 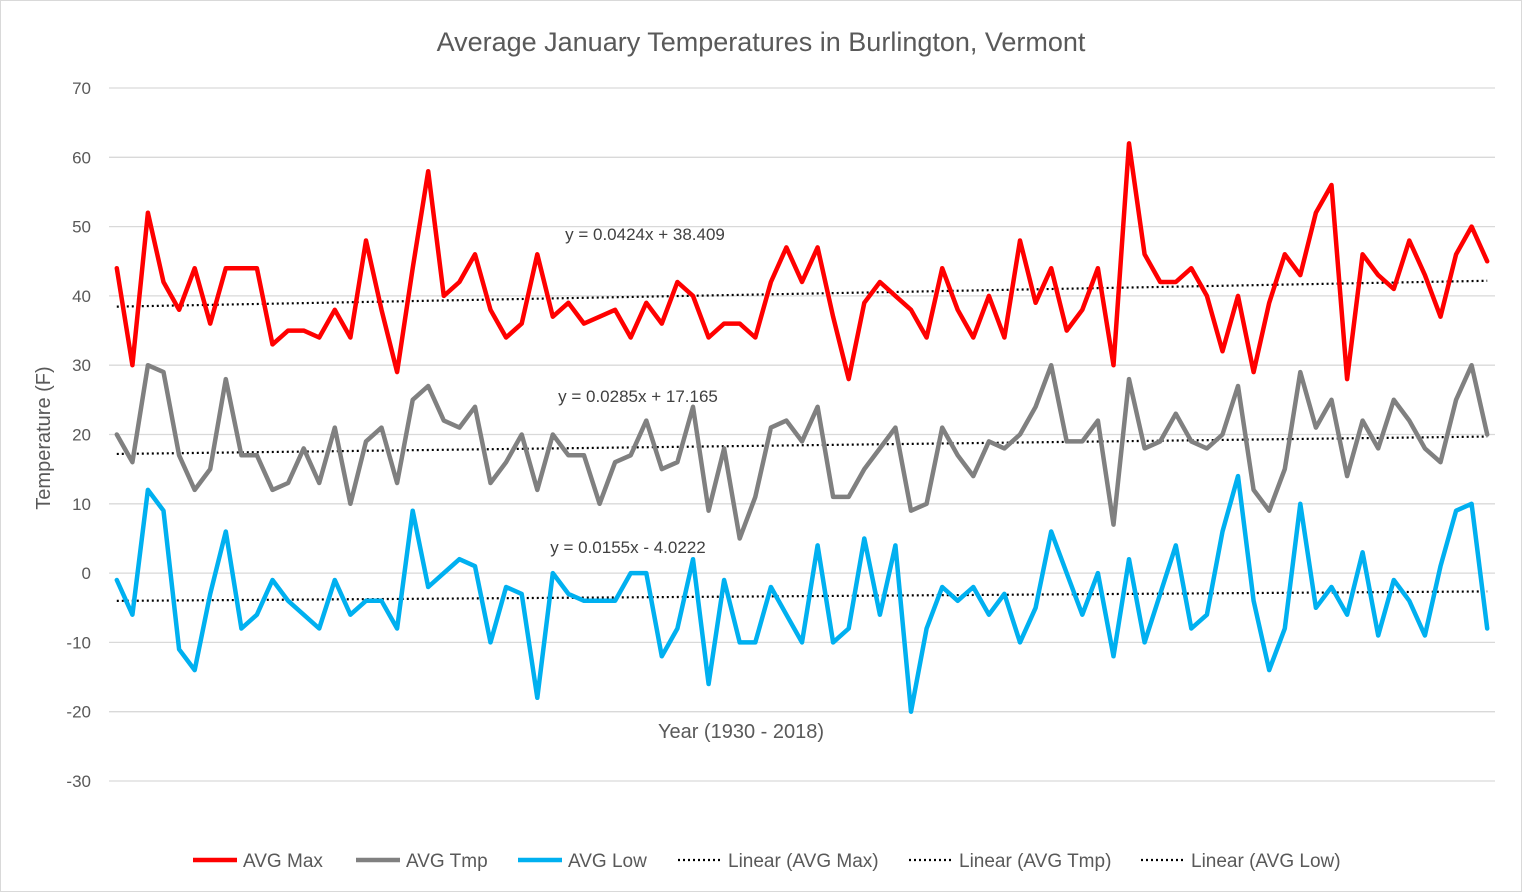 I want to click on y-tick-label: 60, so click(x=81, y=157).